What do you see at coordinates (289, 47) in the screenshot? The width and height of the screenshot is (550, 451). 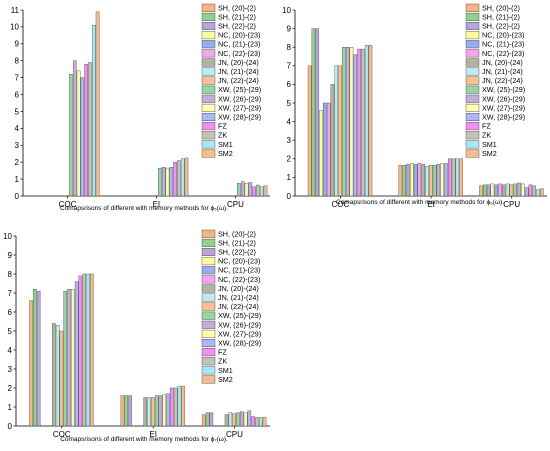 I see `y-tick-label: 8` at bounding box center [289, 47].